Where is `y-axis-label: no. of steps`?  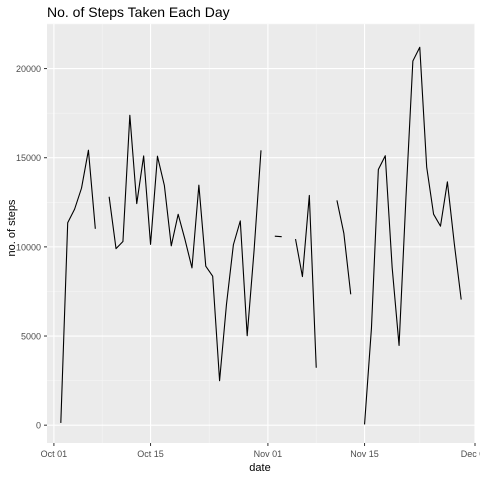
y-axis-label: no. of steps is located at coordinates (12, 228).